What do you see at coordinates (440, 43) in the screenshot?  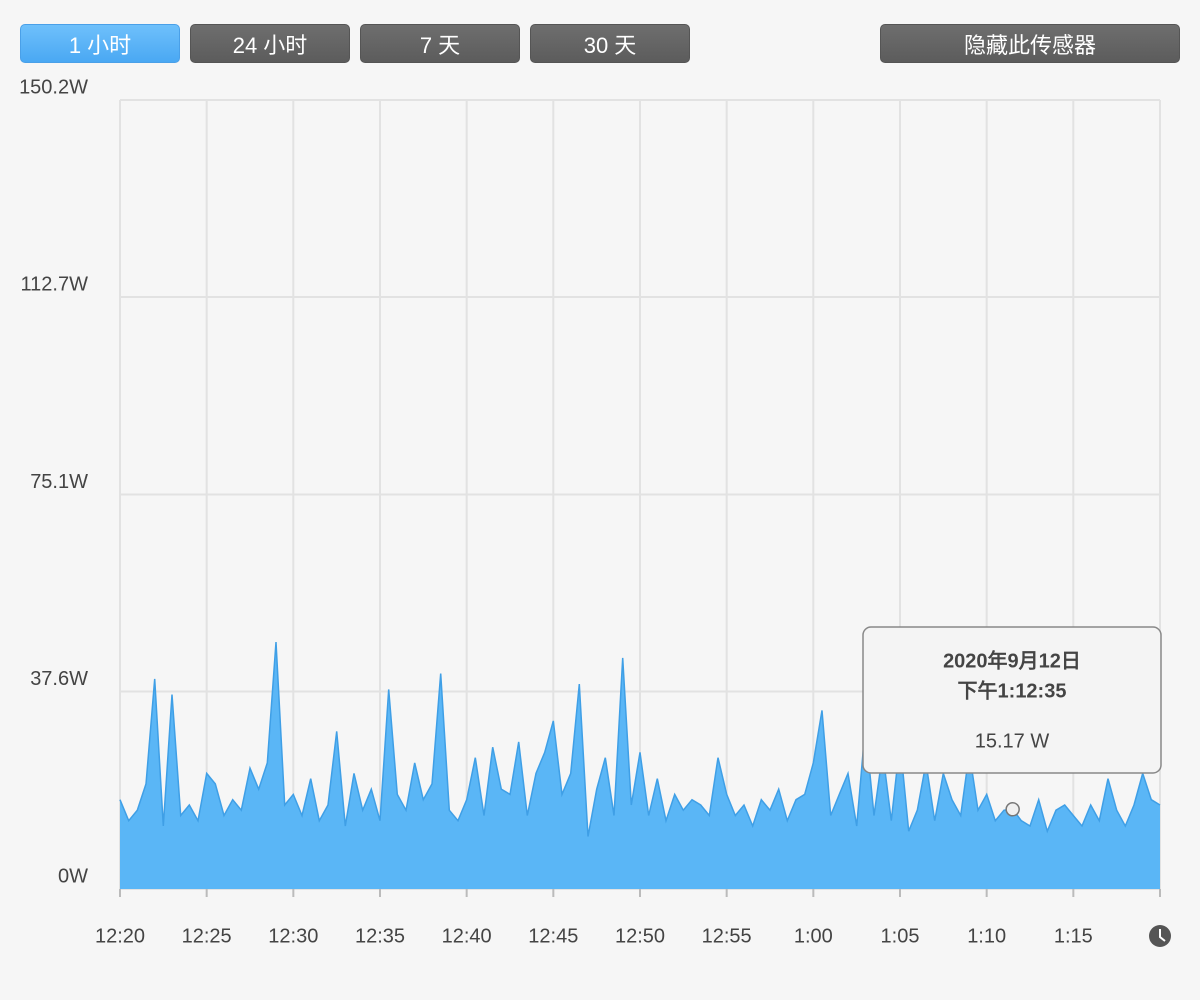 I see `range-button: 7 天` at bounding box center [440, 43].